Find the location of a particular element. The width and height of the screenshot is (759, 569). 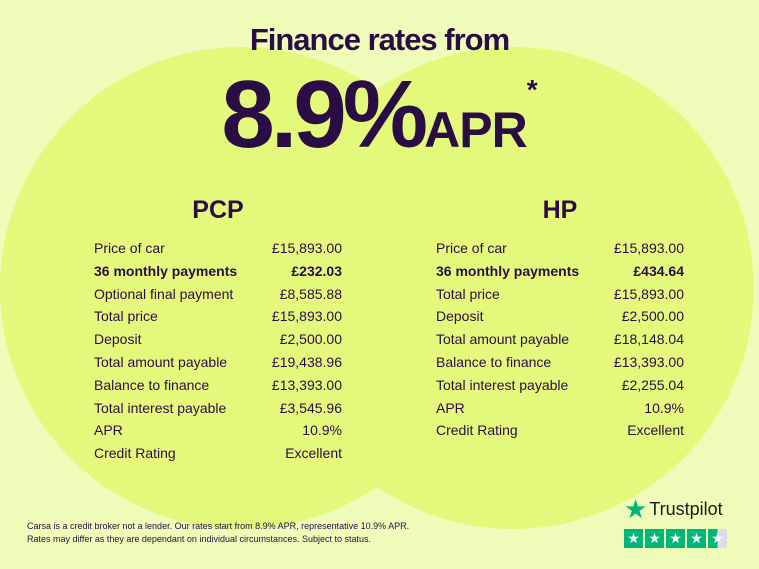

apr-label: APR is located at coordinates (476, 130).